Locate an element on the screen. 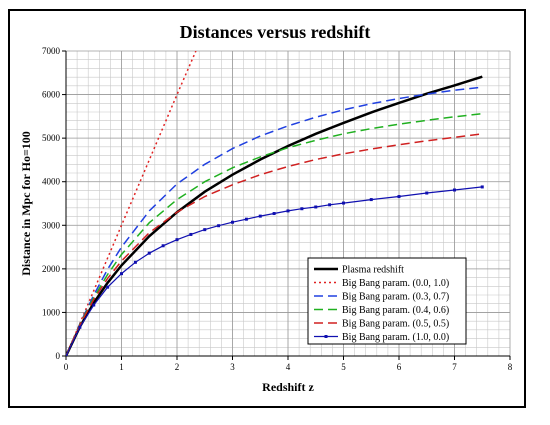 The width and height of the screenshot is (550, 425). x-tick-label: 3 is located at coordinates (232, 367).